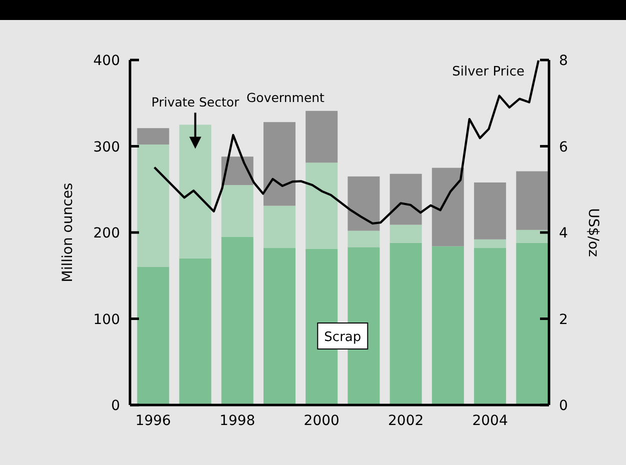 Image resolution: width=626 pixels, height=465 pixels. What do you see at coordinates (285, 97) in the screenshot?
I see `series-label: Government` at bounding box center [285, 97].